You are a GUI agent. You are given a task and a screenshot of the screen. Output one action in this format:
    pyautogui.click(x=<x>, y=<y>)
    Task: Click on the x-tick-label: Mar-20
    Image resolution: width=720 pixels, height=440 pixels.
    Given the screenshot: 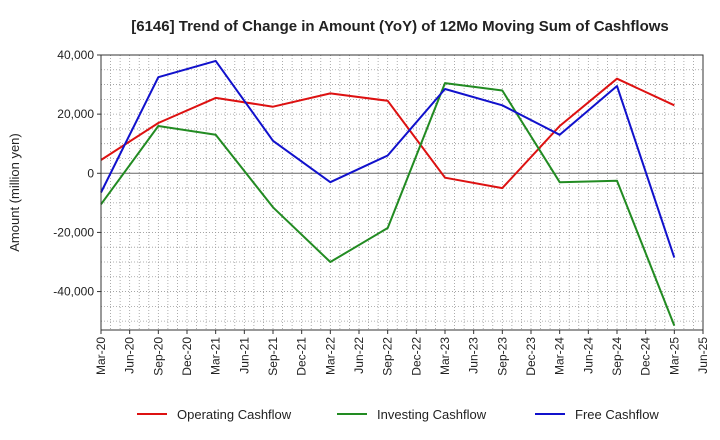 What is the action you would take?
    pyautogui.click(x=101, y=356)
    